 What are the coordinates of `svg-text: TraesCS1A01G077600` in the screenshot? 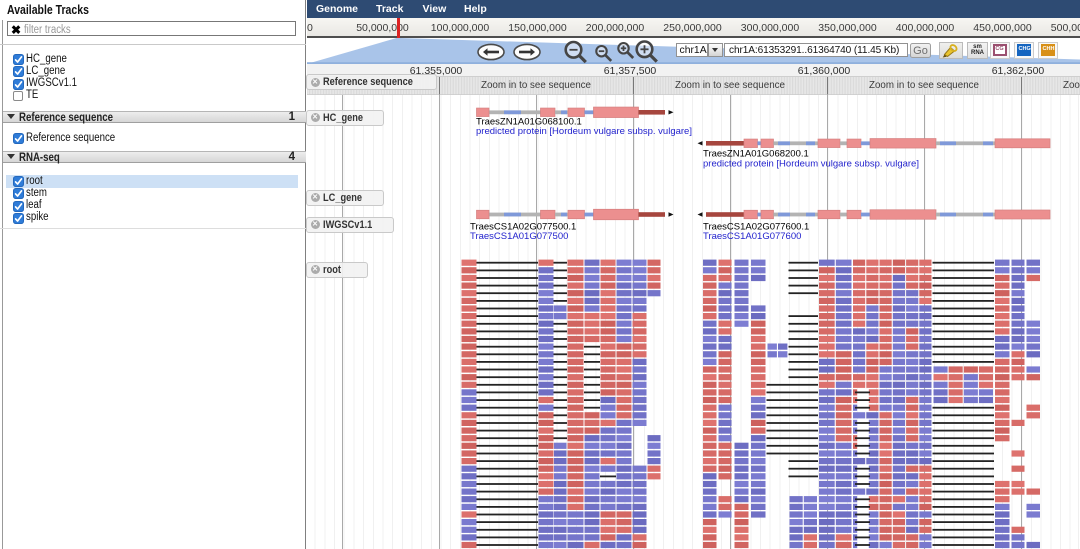 It's located at (752, 236).